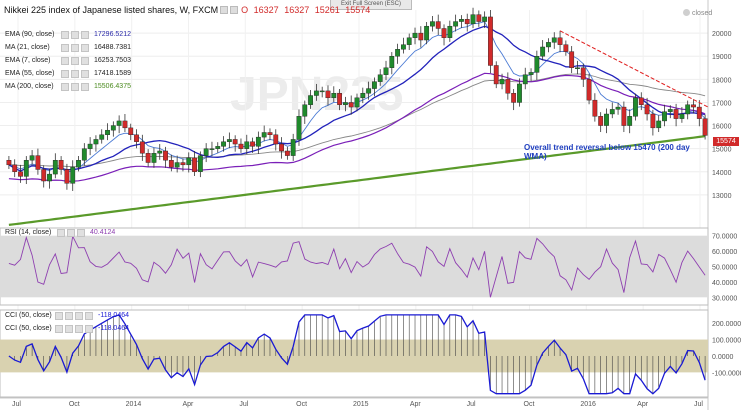 This screenshot has width=741, height=410. What do you see at coordinates (722, 57) in the screenshot?
I see `price-tick-label: 19000` at bounding box center [722, 57].